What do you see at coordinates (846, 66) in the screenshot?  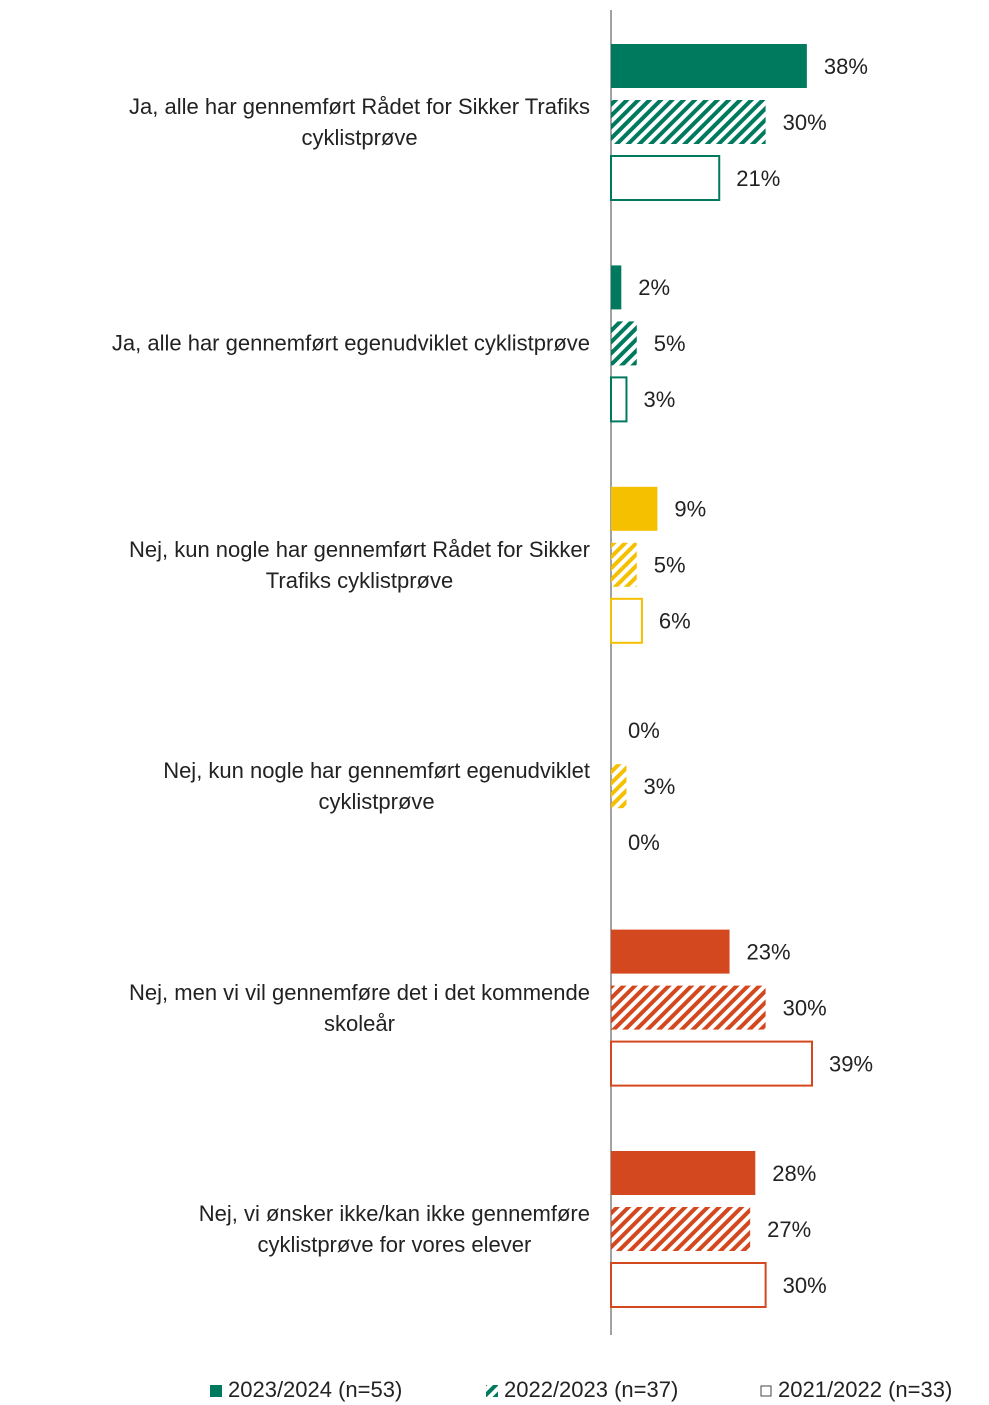 I see `data-label: 38%` at bounding box center [846, 66].